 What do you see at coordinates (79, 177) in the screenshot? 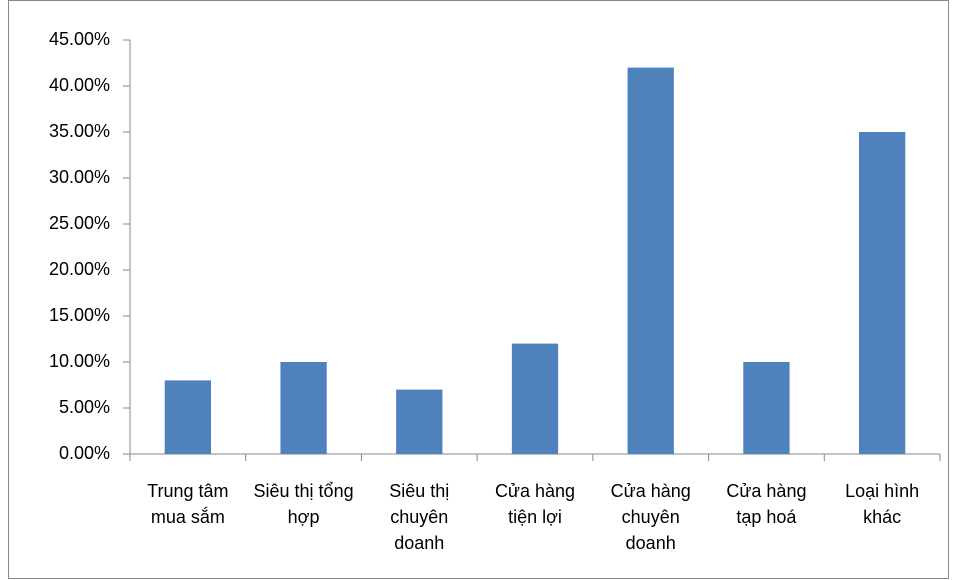
I see `y-tick-label: 30.00%` at bounding box center [79, 177].